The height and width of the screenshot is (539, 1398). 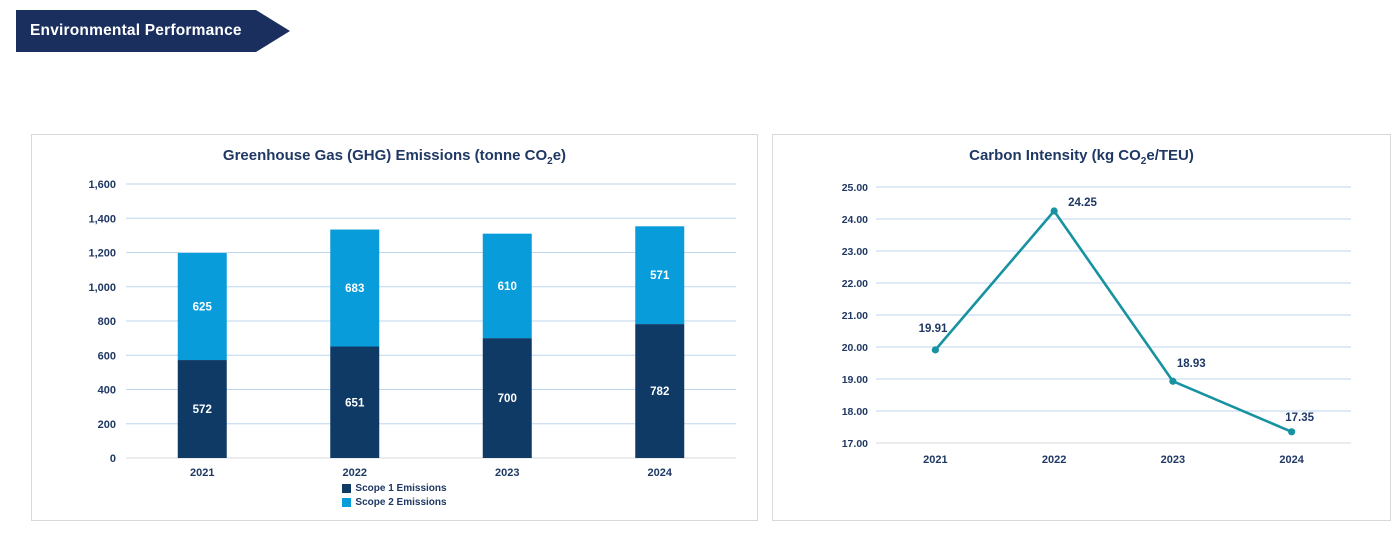 What do you see at coordinates (102, 219) in the screenshot?
I see `y-axis-tick-label: 1,400` at bounding box center [102, 219].